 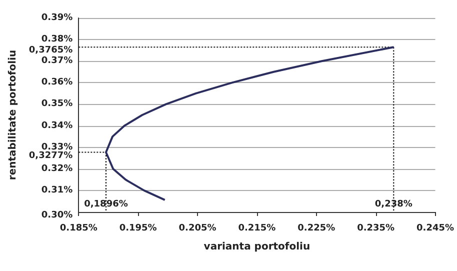 What do you see at coordinates (197, 229) in the screenshot?
I see `x-tick-label: 0.205%` at bounding box center [197, 229].